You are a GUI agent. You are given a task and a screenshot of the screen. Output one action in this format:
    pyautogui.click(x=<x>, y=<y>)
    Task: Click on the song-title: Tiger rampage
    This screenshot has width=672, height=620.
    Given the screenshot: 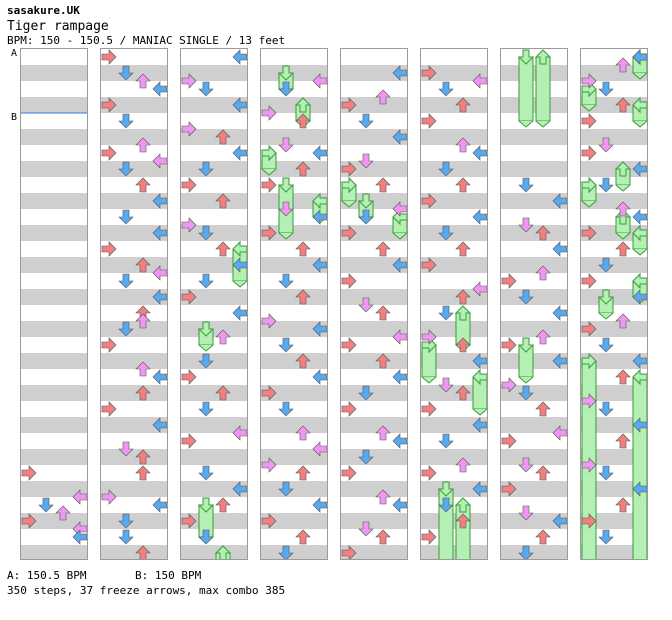 What is the action you would take?
    pyautogui.click(x=58, y=26)
    